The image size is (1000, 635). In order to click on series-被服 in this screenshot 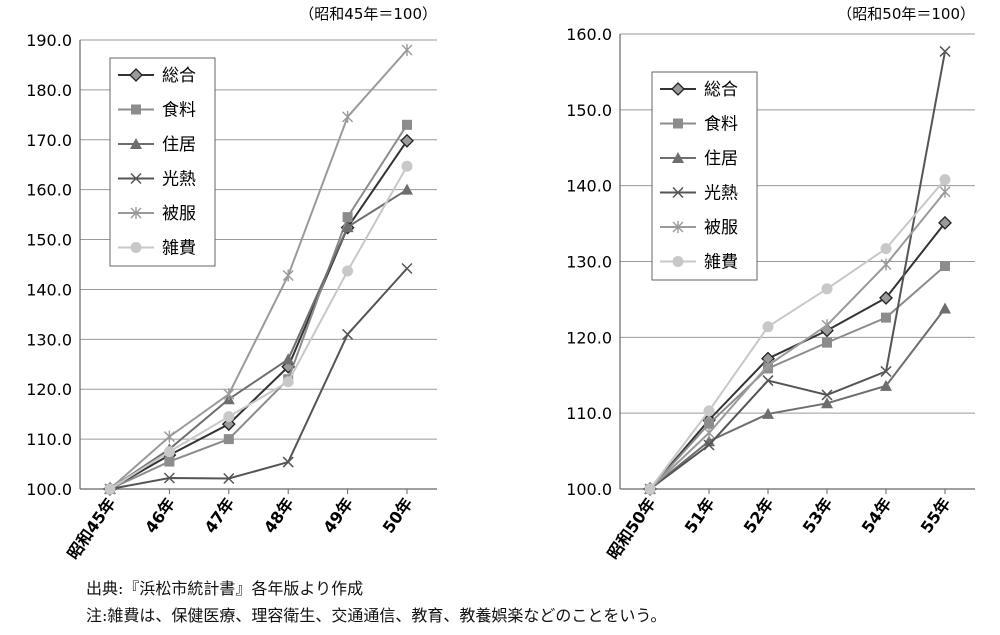, I will do `click(797, 340)`.